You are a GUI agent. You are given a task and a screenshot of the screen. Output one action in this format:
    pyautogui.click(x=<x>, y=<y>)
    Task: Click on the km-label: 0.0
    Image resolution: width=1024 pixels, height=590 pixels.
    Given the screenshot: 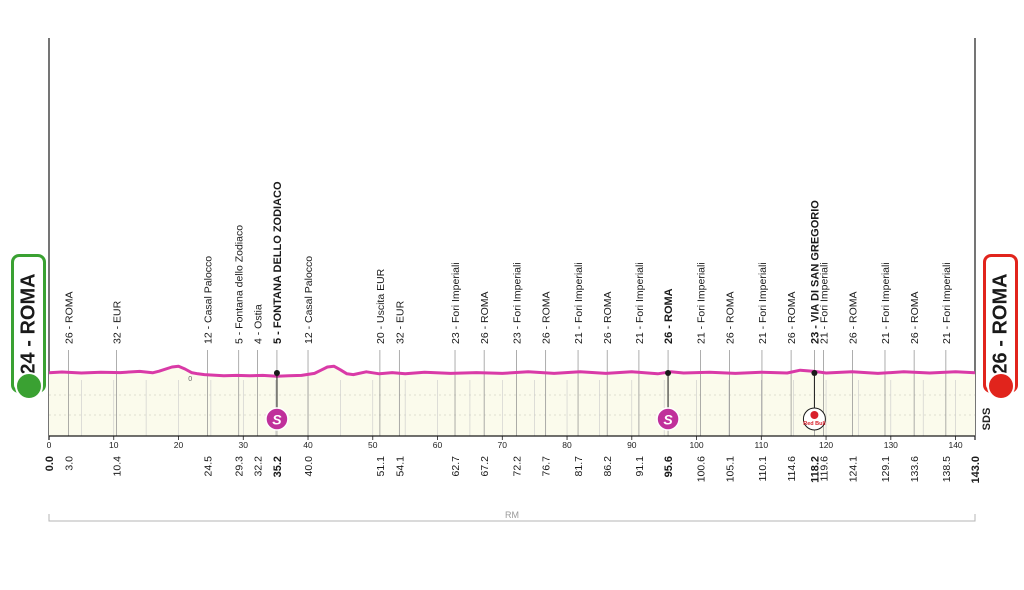 What is the action you would take?
    pyautogui.click(x=50, y=463)
    